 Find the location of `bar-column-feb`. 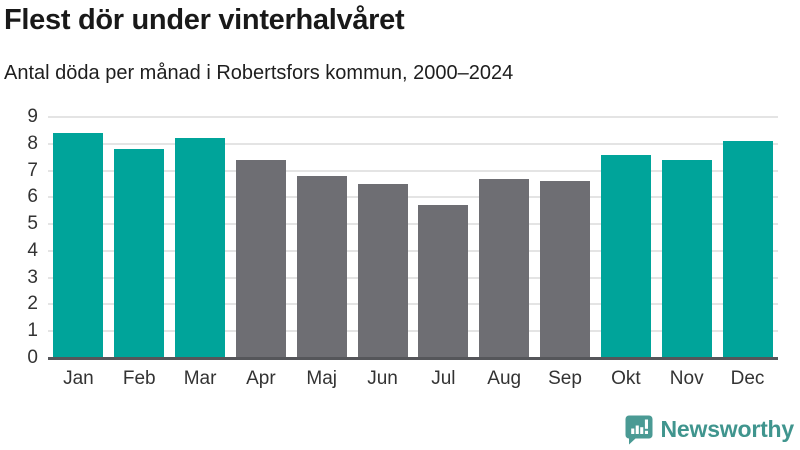

bar-column-feb is located at coordinates (139, 237).